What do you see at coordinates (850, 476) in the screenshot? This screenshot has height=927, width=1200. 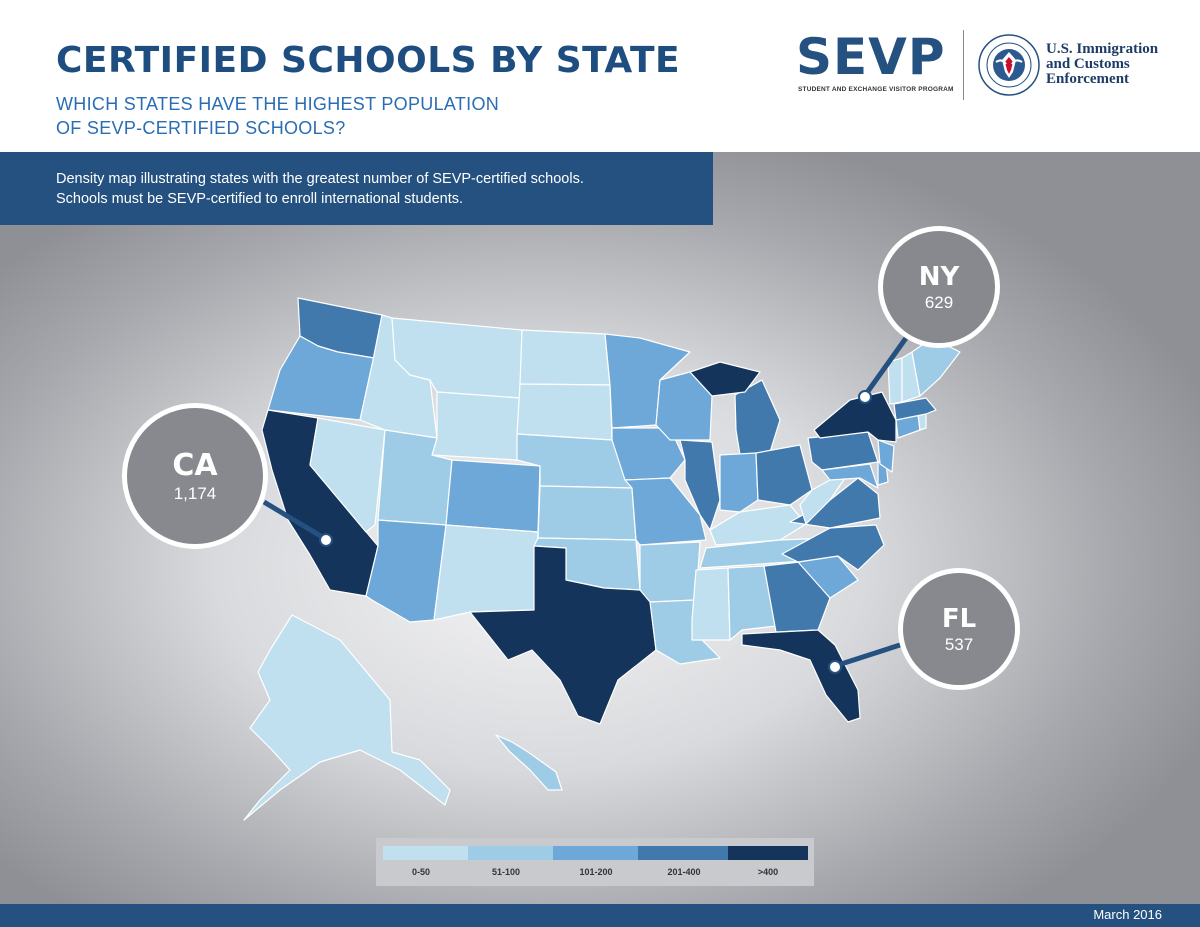 I see `state-md` at bounding box center [850, 476].